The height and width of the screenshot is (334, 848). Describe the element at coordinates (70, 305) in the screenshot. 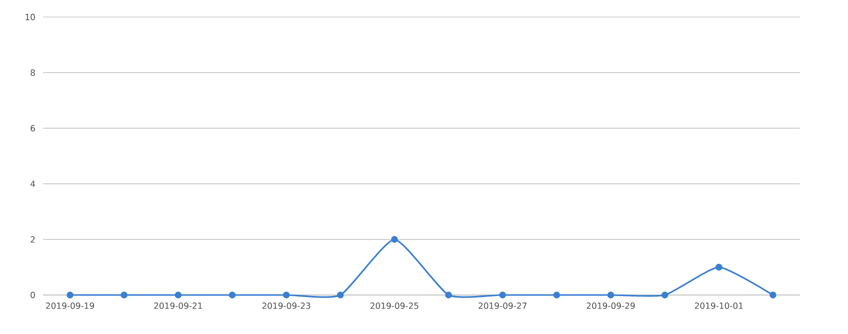

I see `x-tick-label: 2019-09-19` at that location.